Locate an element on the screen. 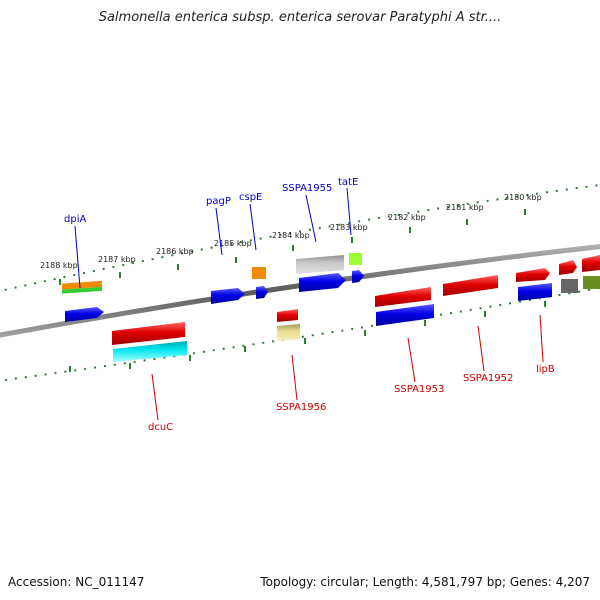  gene-block-orange is located at coordinates (82, 285).